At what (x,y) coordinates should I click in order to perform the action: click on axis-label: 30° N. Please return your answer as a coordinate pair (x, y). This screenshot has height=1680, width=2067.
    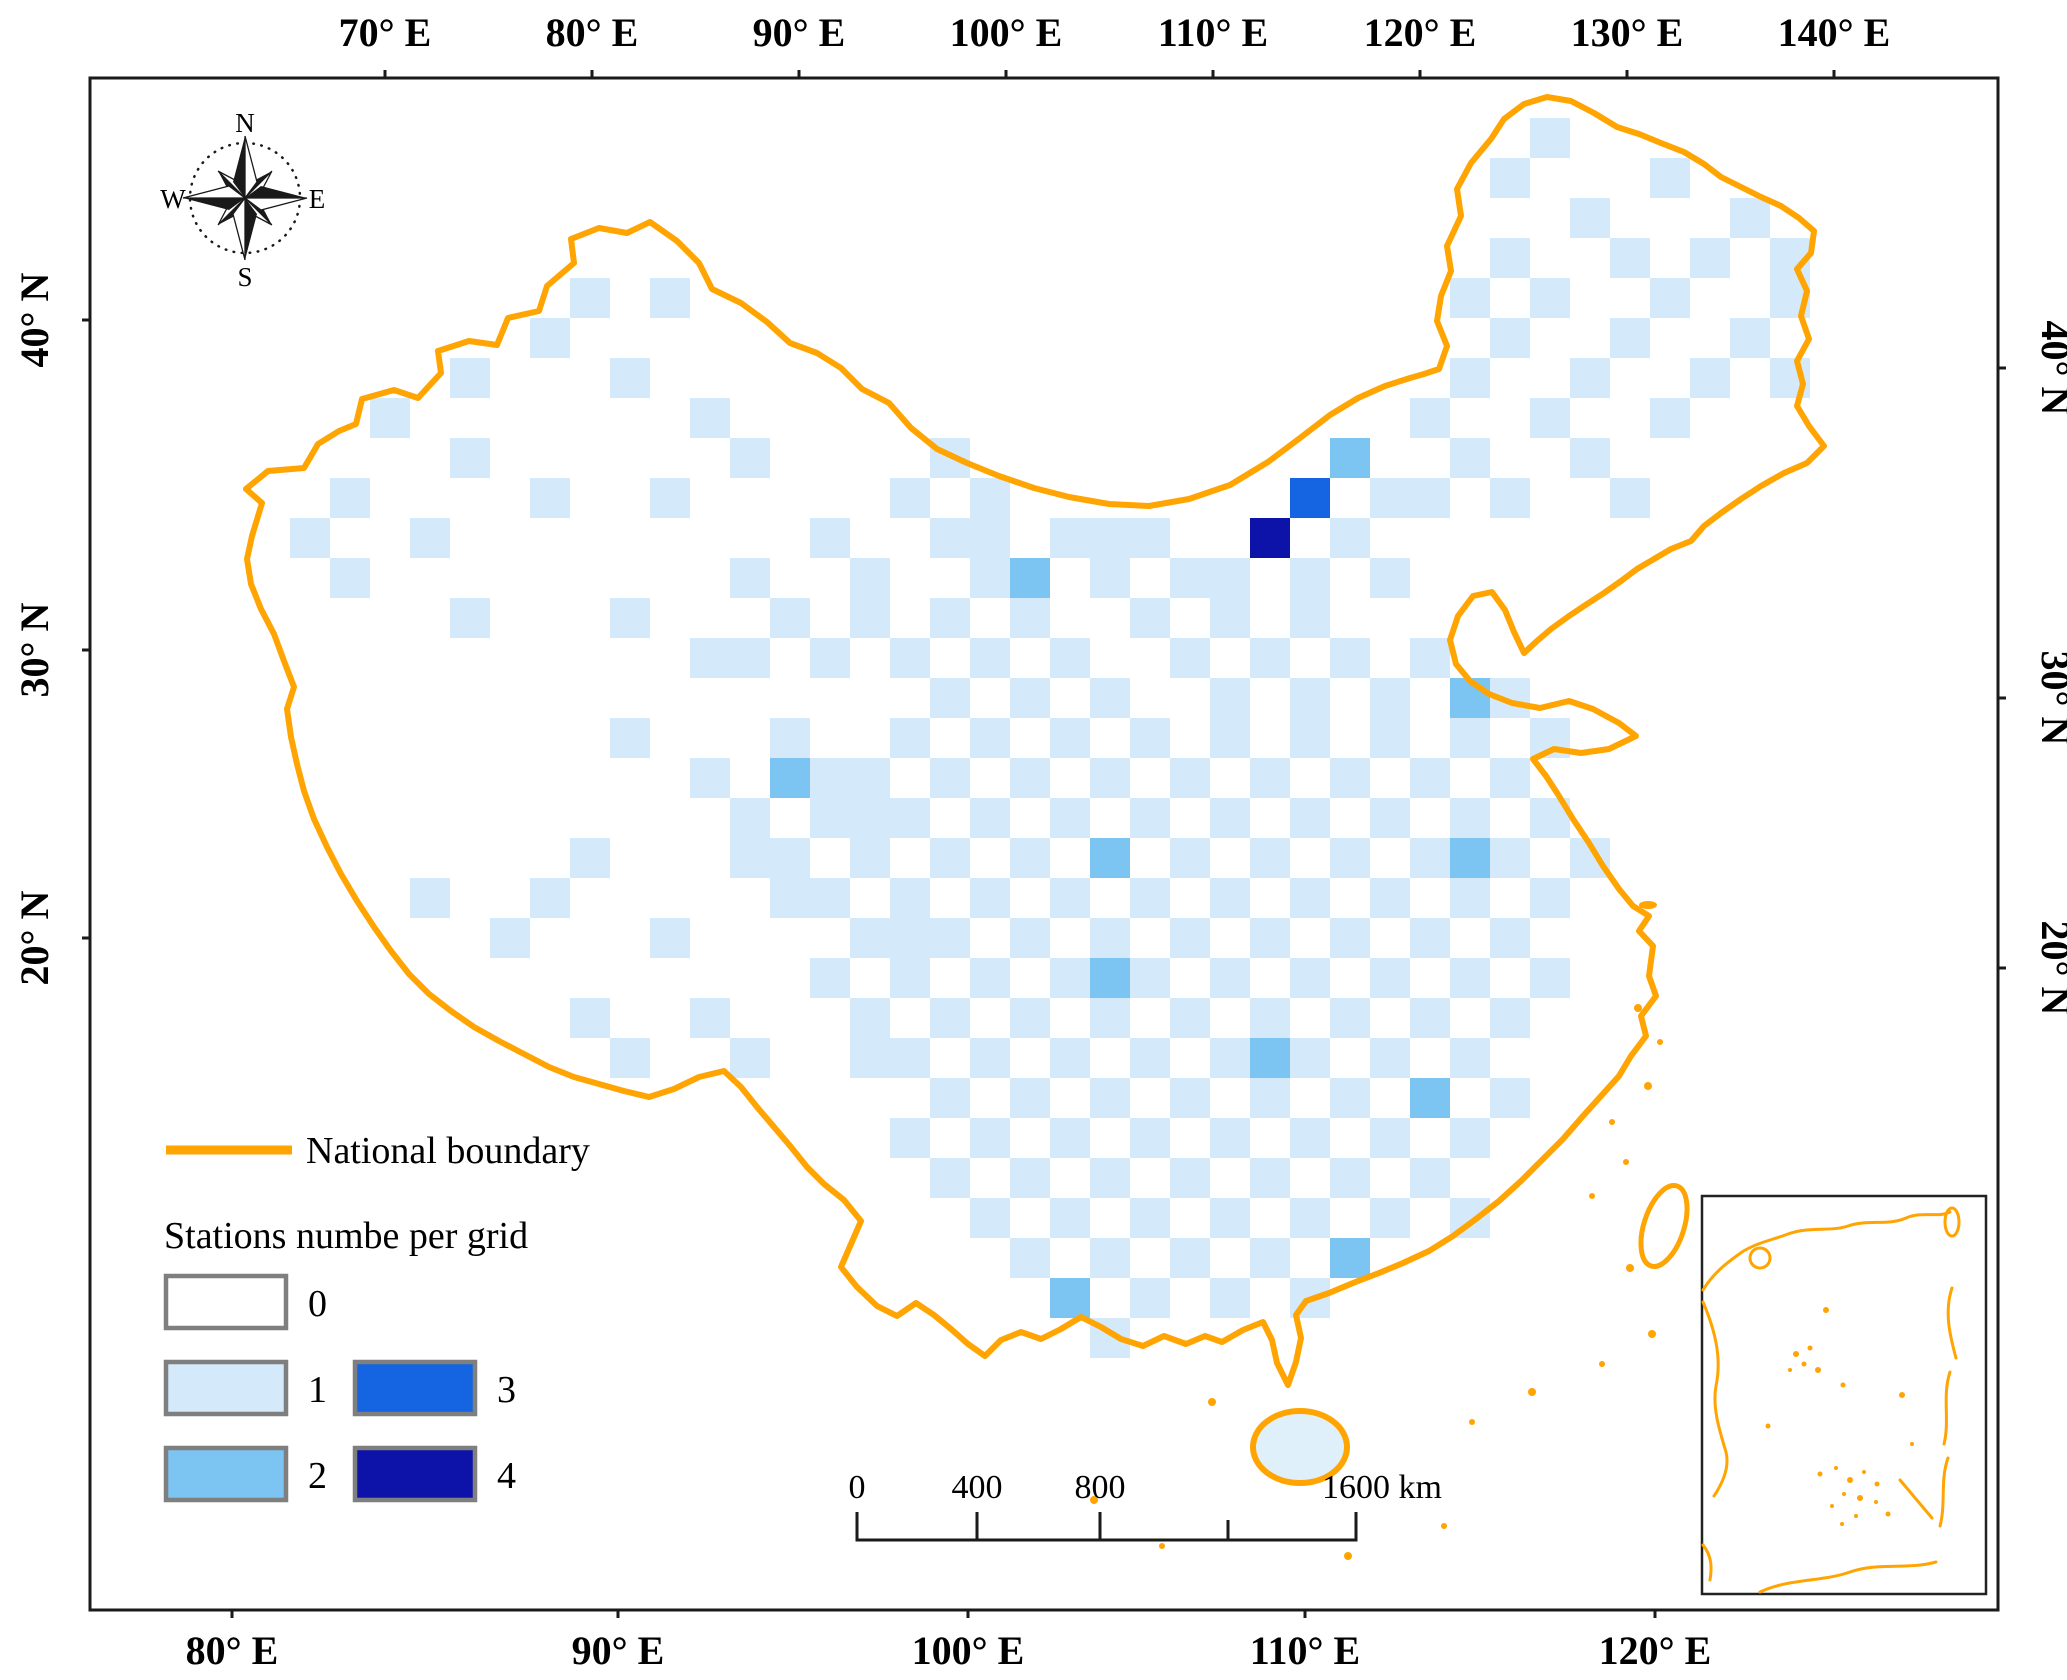
    Looking at the image, I should click on (2050, 698).